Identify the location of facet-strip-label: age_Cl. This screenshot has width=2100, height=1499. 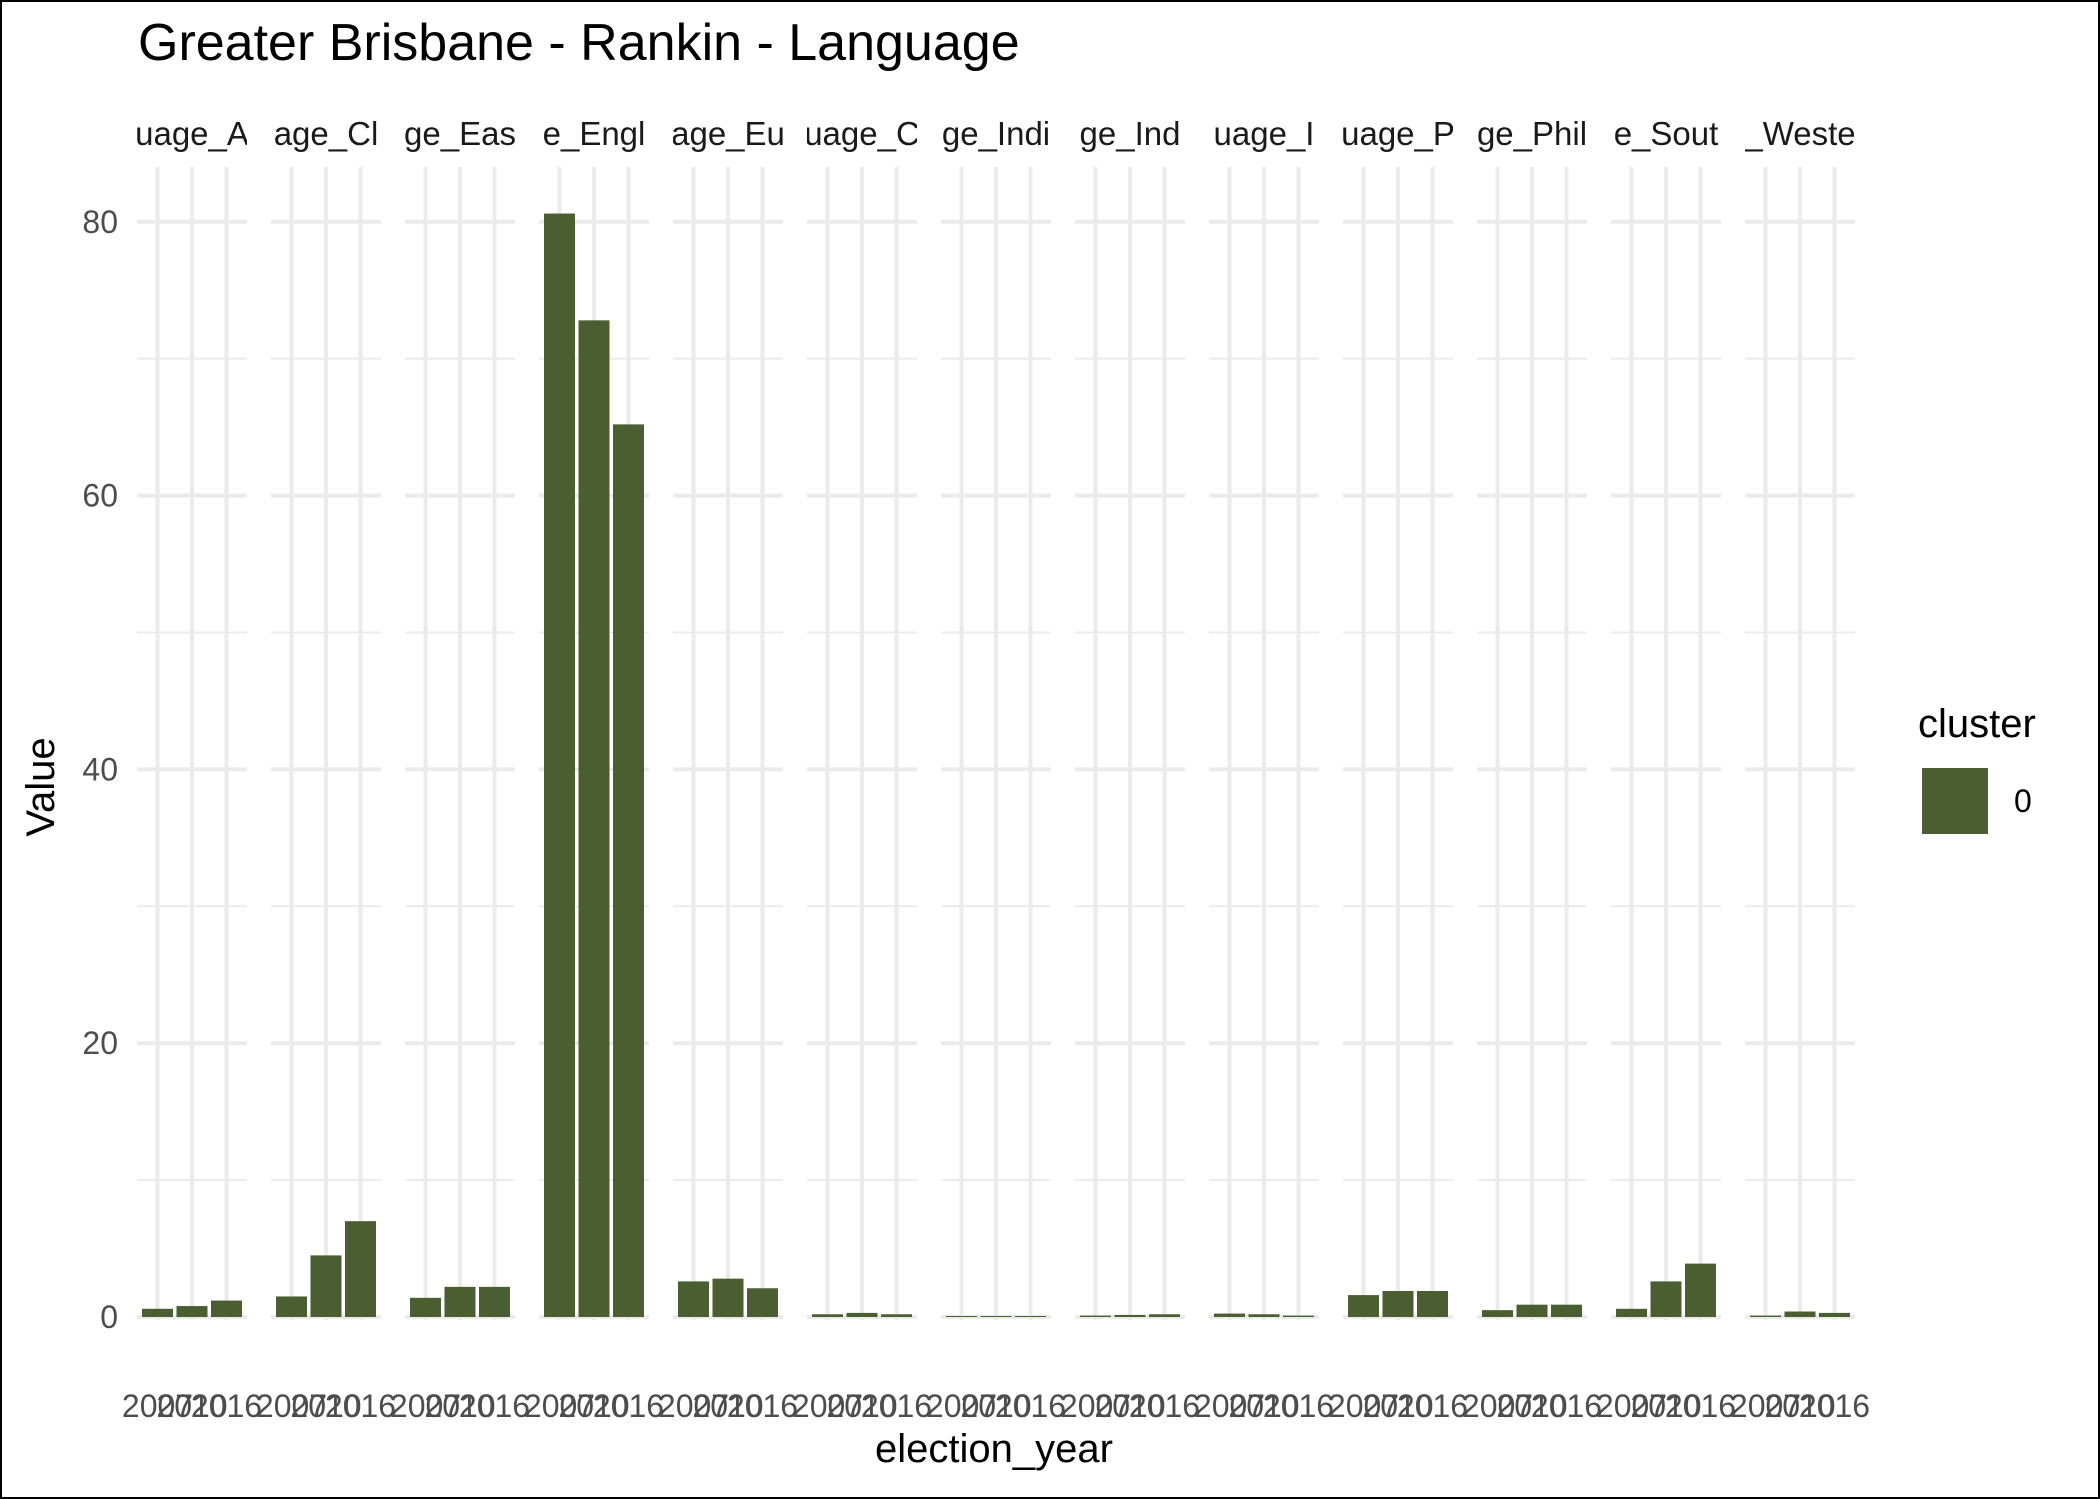
(326, 133).